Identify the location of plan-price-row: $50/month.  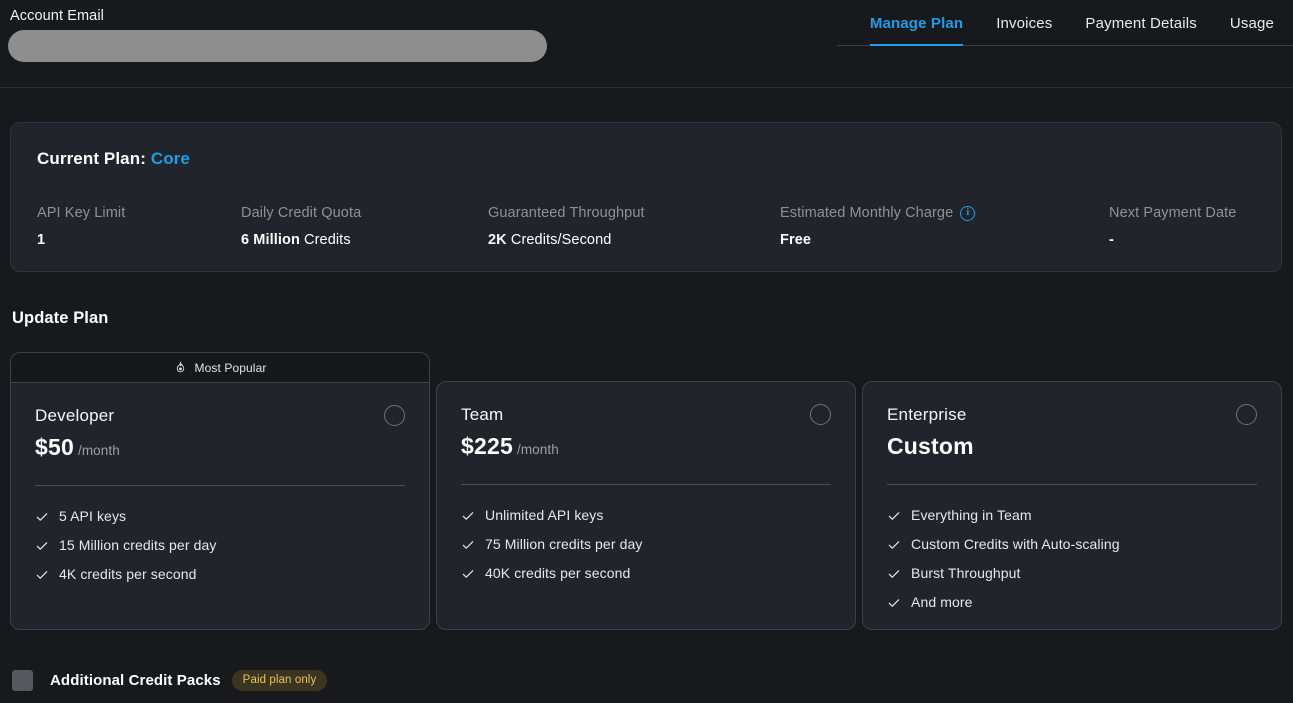
(220, 449).